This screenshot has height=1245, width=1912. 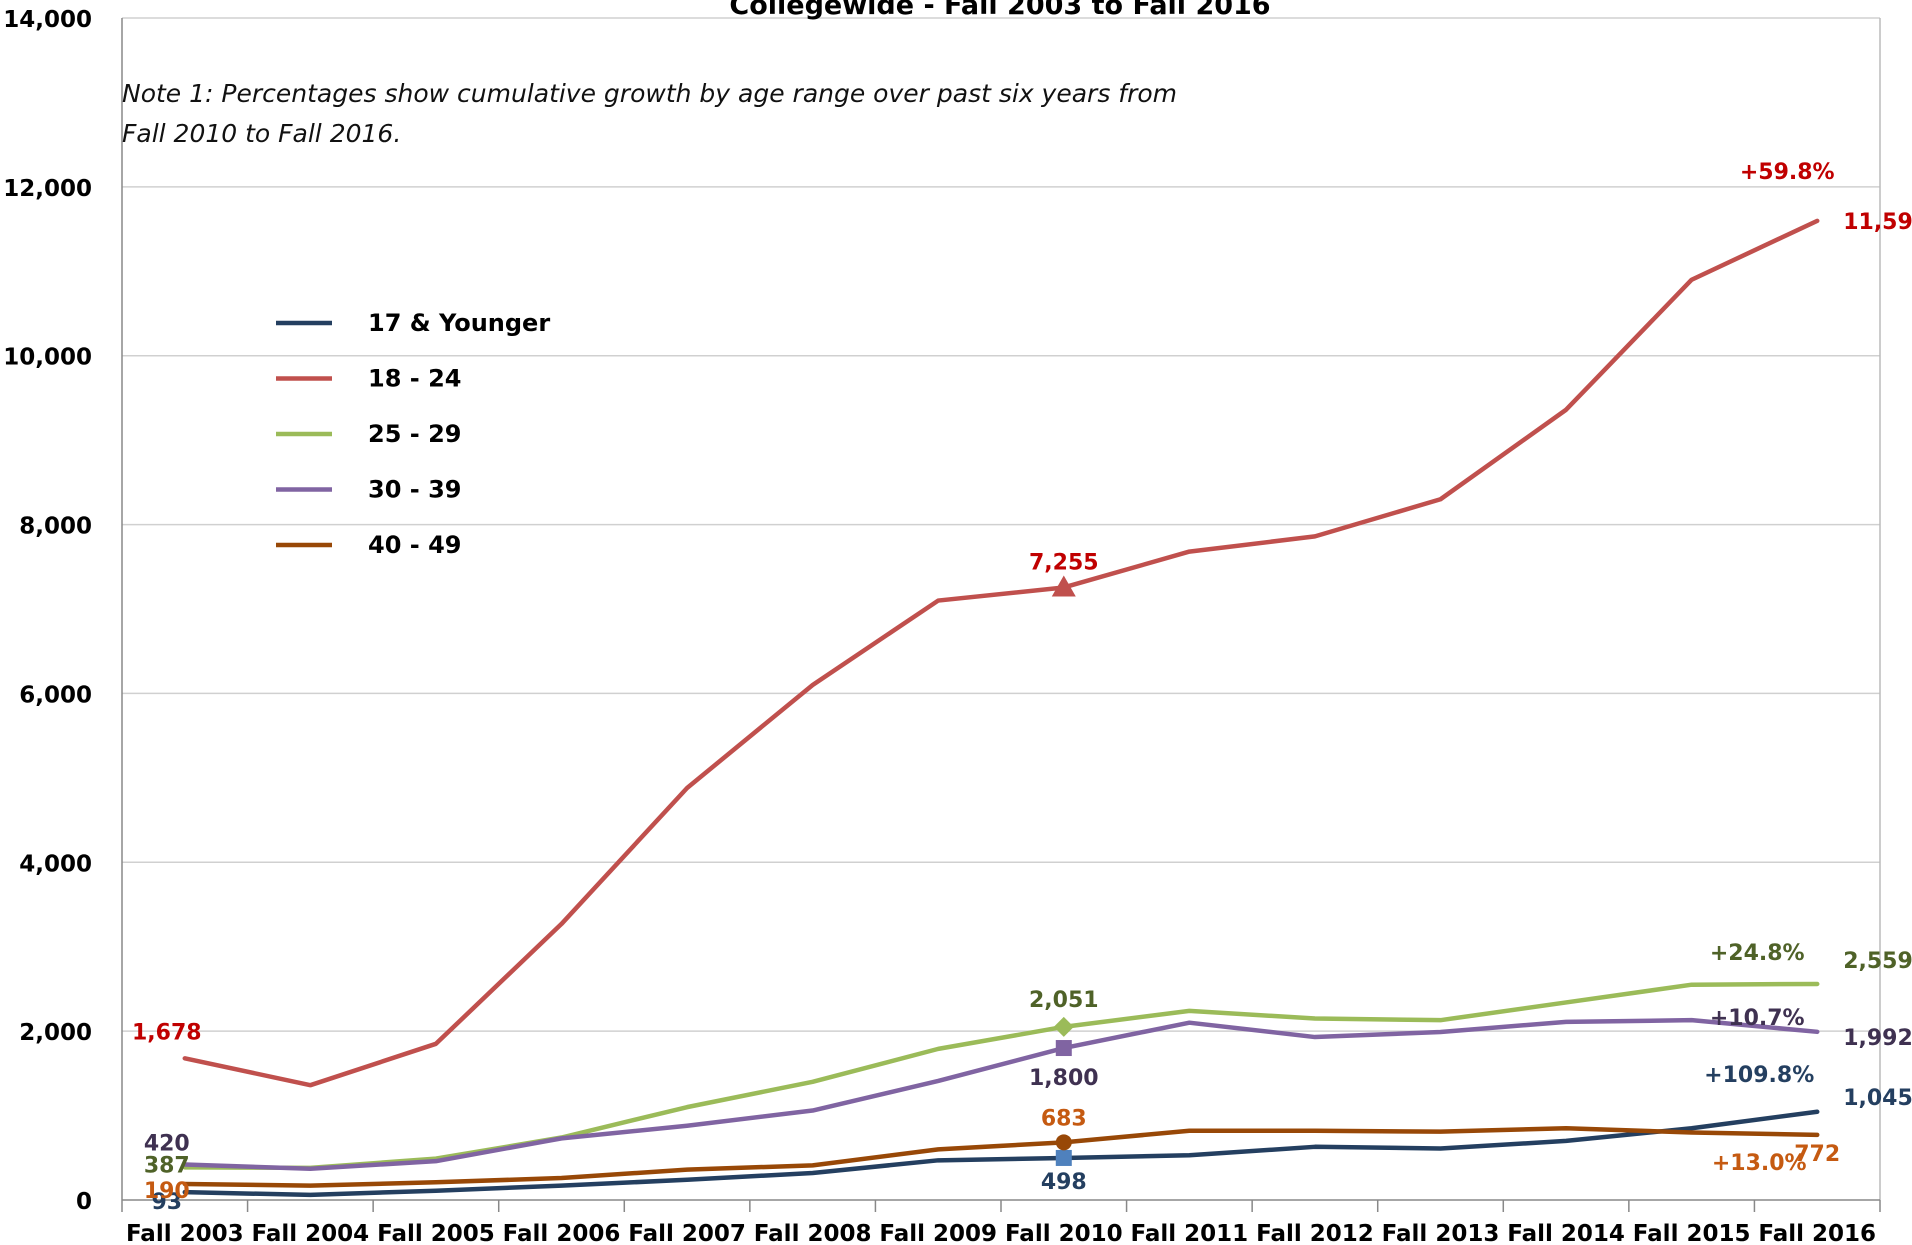 I want to click on legend-label: 25 - 29, so click(x=414, y=434).